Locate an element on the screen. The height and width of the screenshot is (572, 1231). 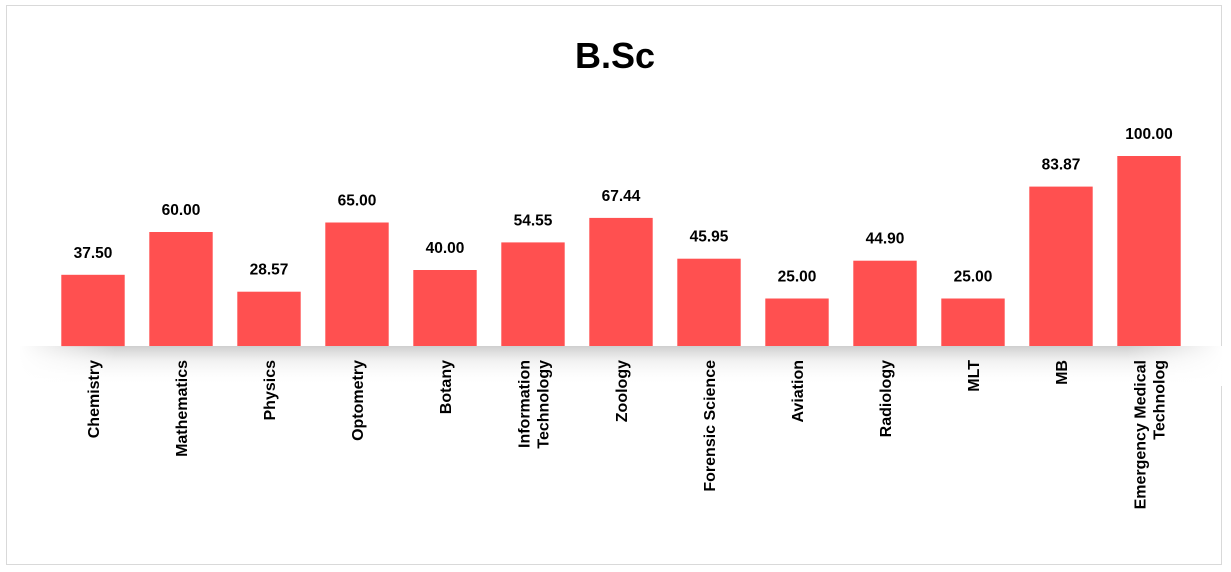
x-tick-label: Zoology is located at coordinates (622, 391).